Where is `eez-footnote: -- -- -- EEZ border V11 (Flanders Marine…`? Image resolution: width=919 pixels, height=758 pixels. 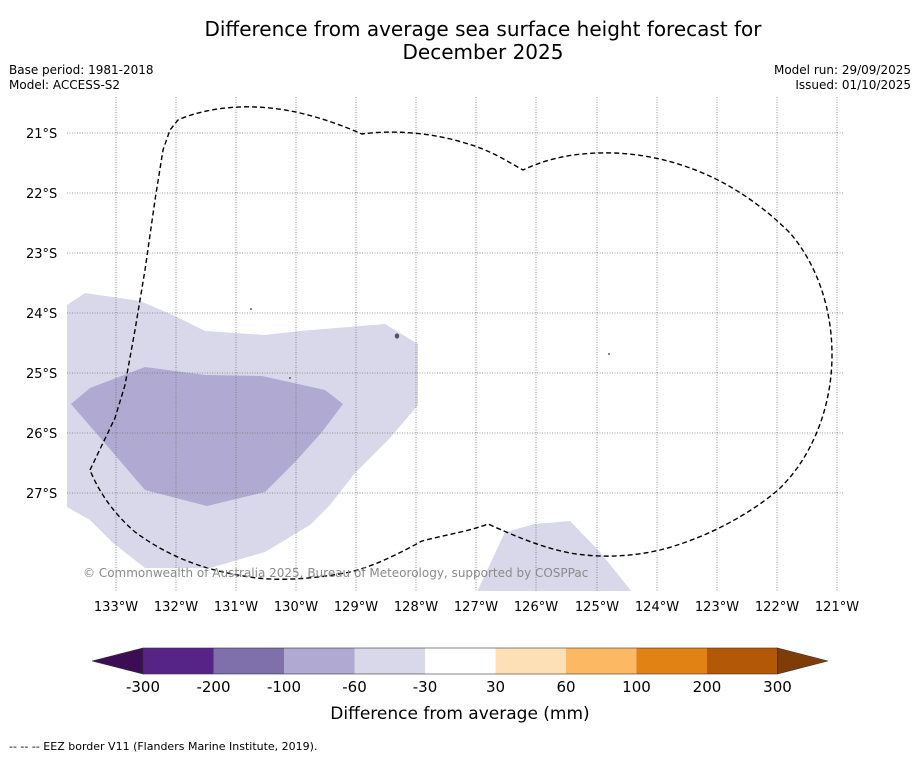 eez-footnote: -- -- -- EEZ border V11 (Flanders Marine… is located at coordinates (163, 746).